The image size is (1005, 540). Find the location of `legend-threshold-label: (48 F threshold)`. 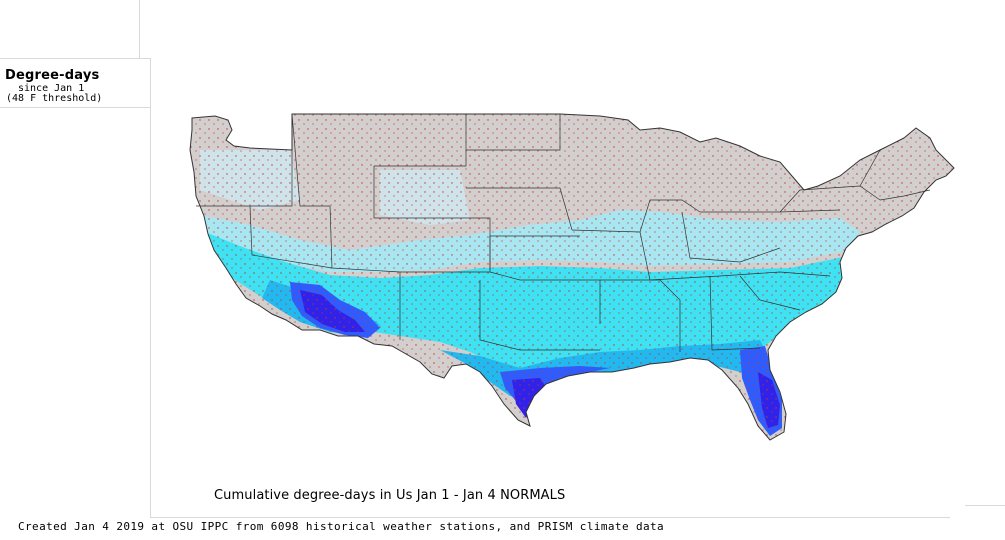

legend-threshold-label: (48 F threshold) is located at coordinates (54, 98).